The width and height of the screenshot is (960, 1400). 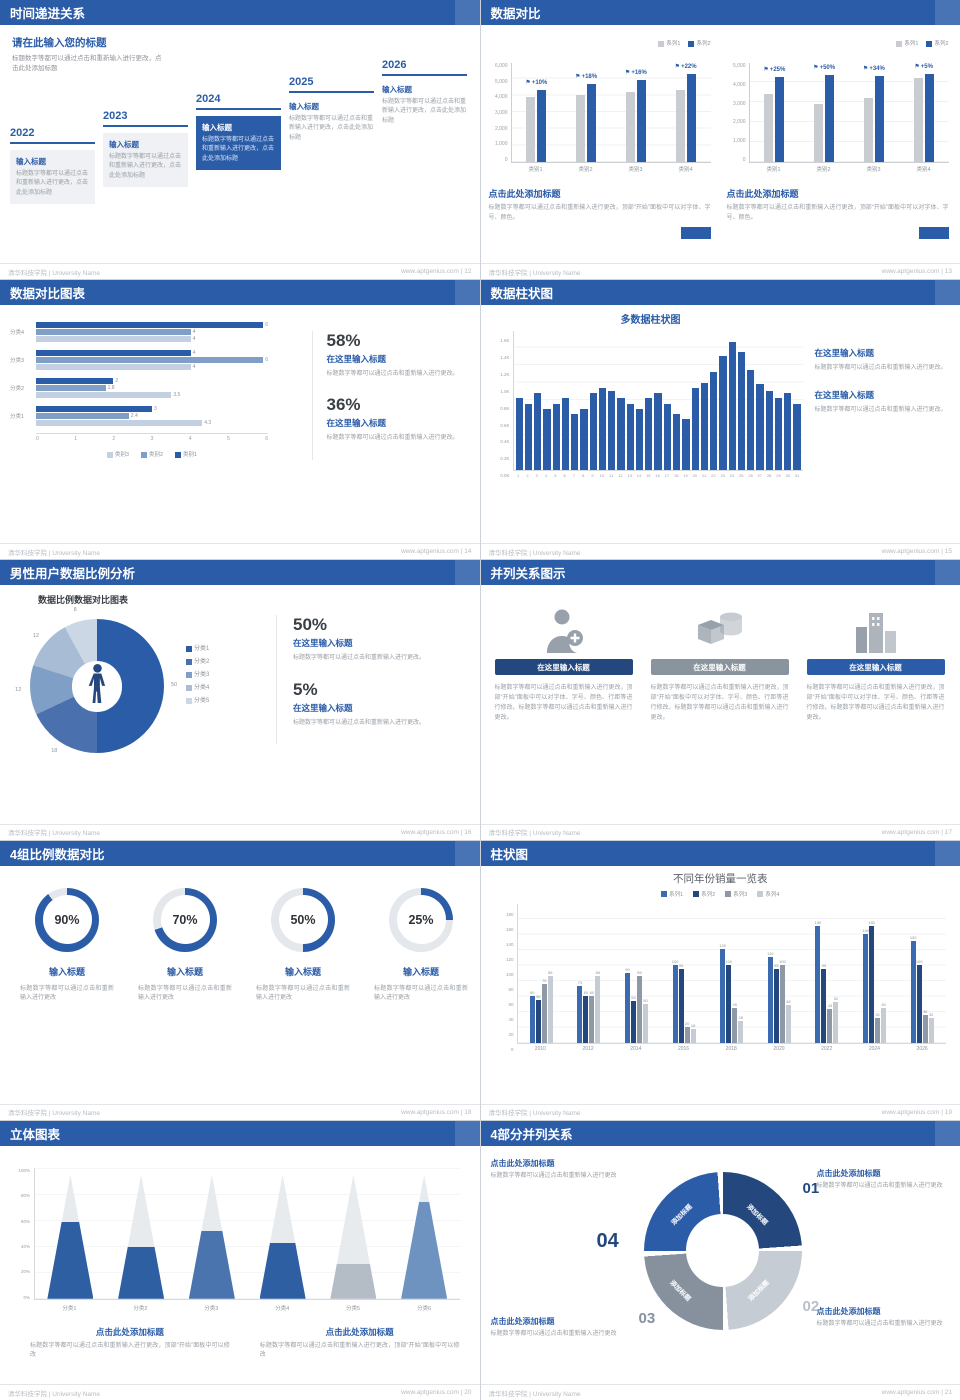 I want to click on x-tick: 2014, so click(x=636, y=1048).